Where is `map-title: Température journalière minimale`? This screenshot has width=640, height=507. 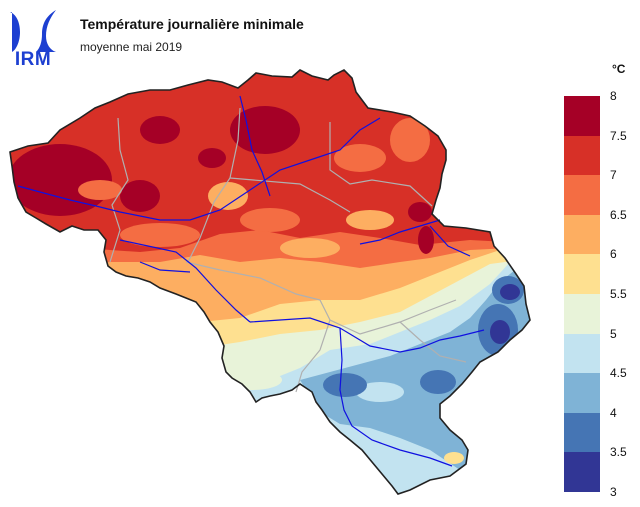
map-title: Température journalière minimale is located at coordinates (192, 24).